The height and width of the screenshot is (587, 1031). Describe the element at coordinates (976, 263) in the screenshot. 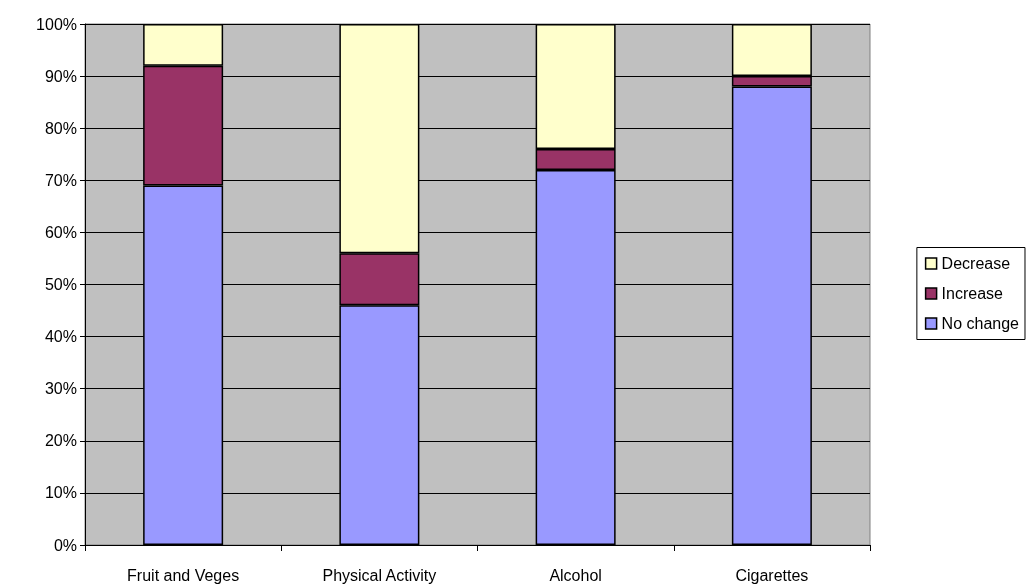

I see `legend-label: Decrease` at that location.